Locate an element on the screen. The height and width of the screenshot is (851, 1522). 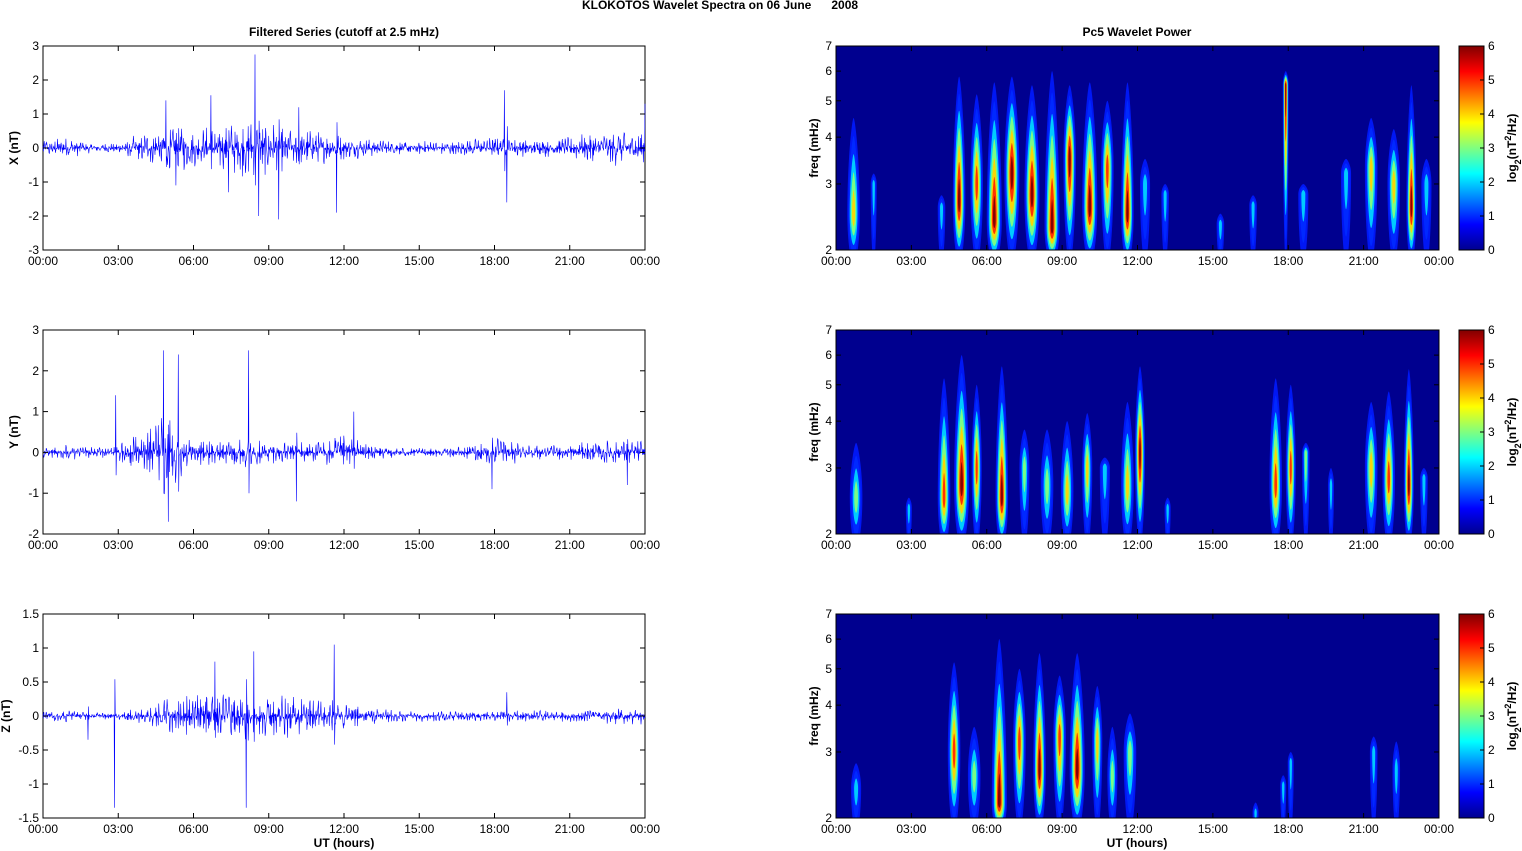
y-wavelet-xtick-label: 18:00 is located at coordinates (1288, 545).